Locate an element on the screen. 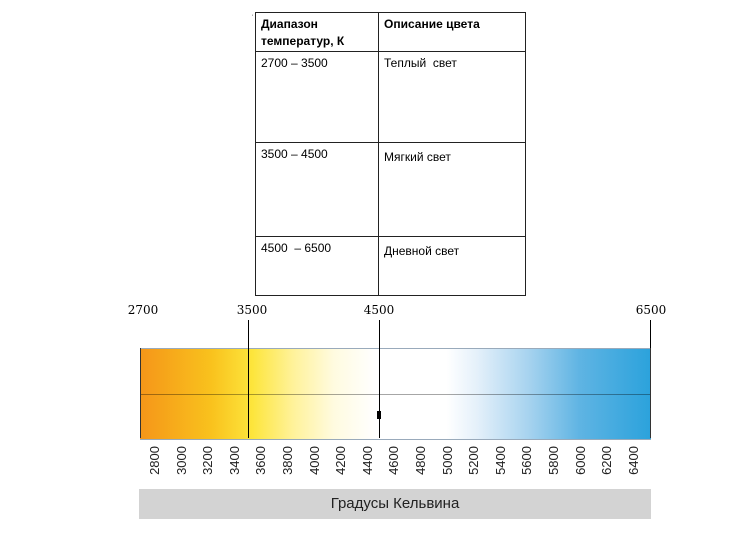  tick-label-6200: 6200 is located at coordinates (607, 460).